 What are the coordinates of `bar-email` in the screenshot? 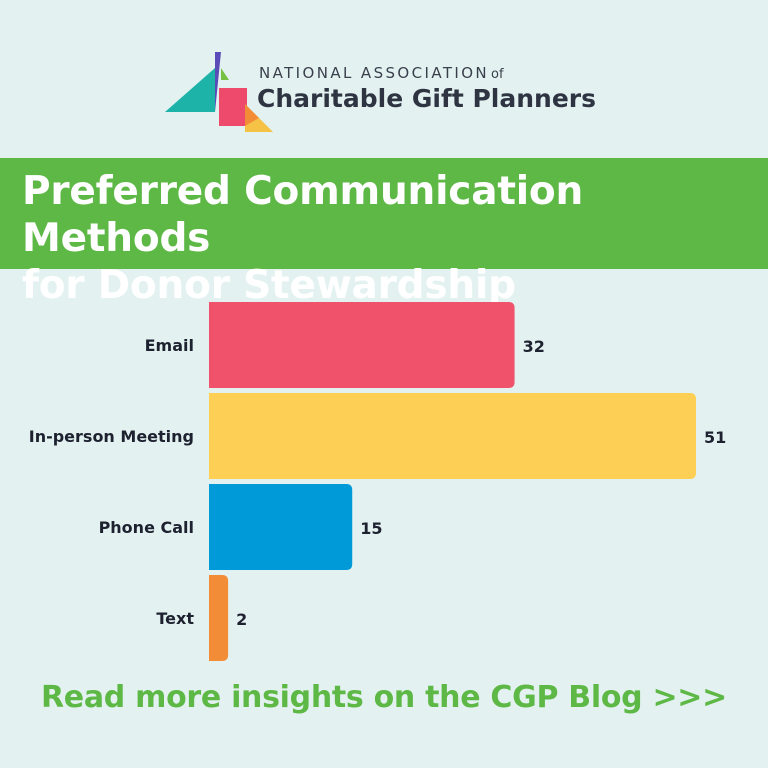 It's located at (362, 345).